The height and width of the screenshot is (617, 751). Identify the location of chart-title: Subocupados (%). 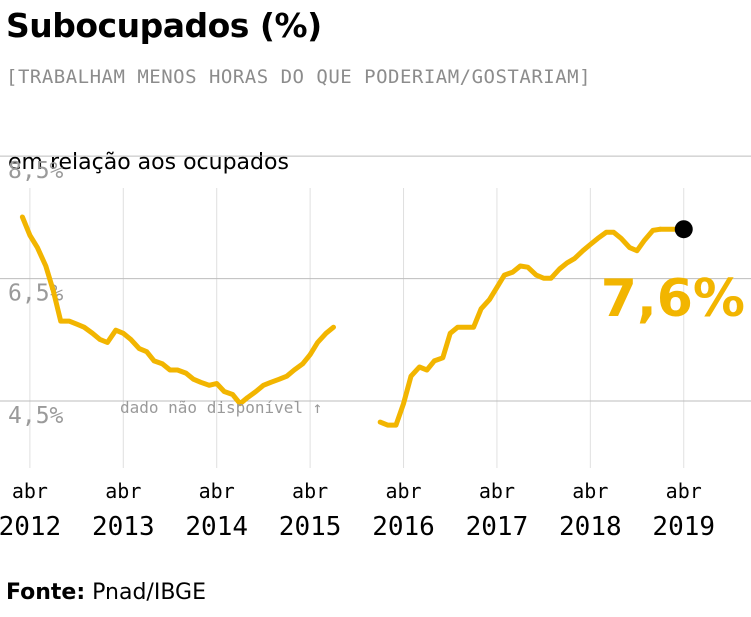
(164, 25).